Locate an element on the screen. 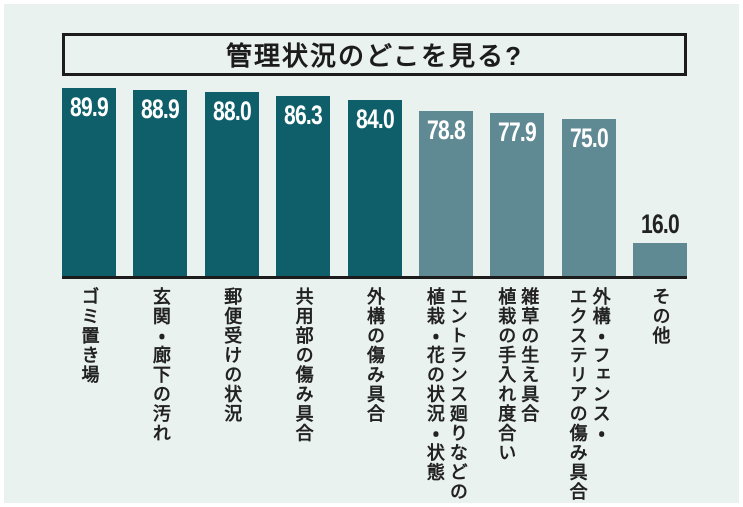  bar-label: 外構・フェンス・ エクステリアの傷み具合 is located at coordinates (589, 394).